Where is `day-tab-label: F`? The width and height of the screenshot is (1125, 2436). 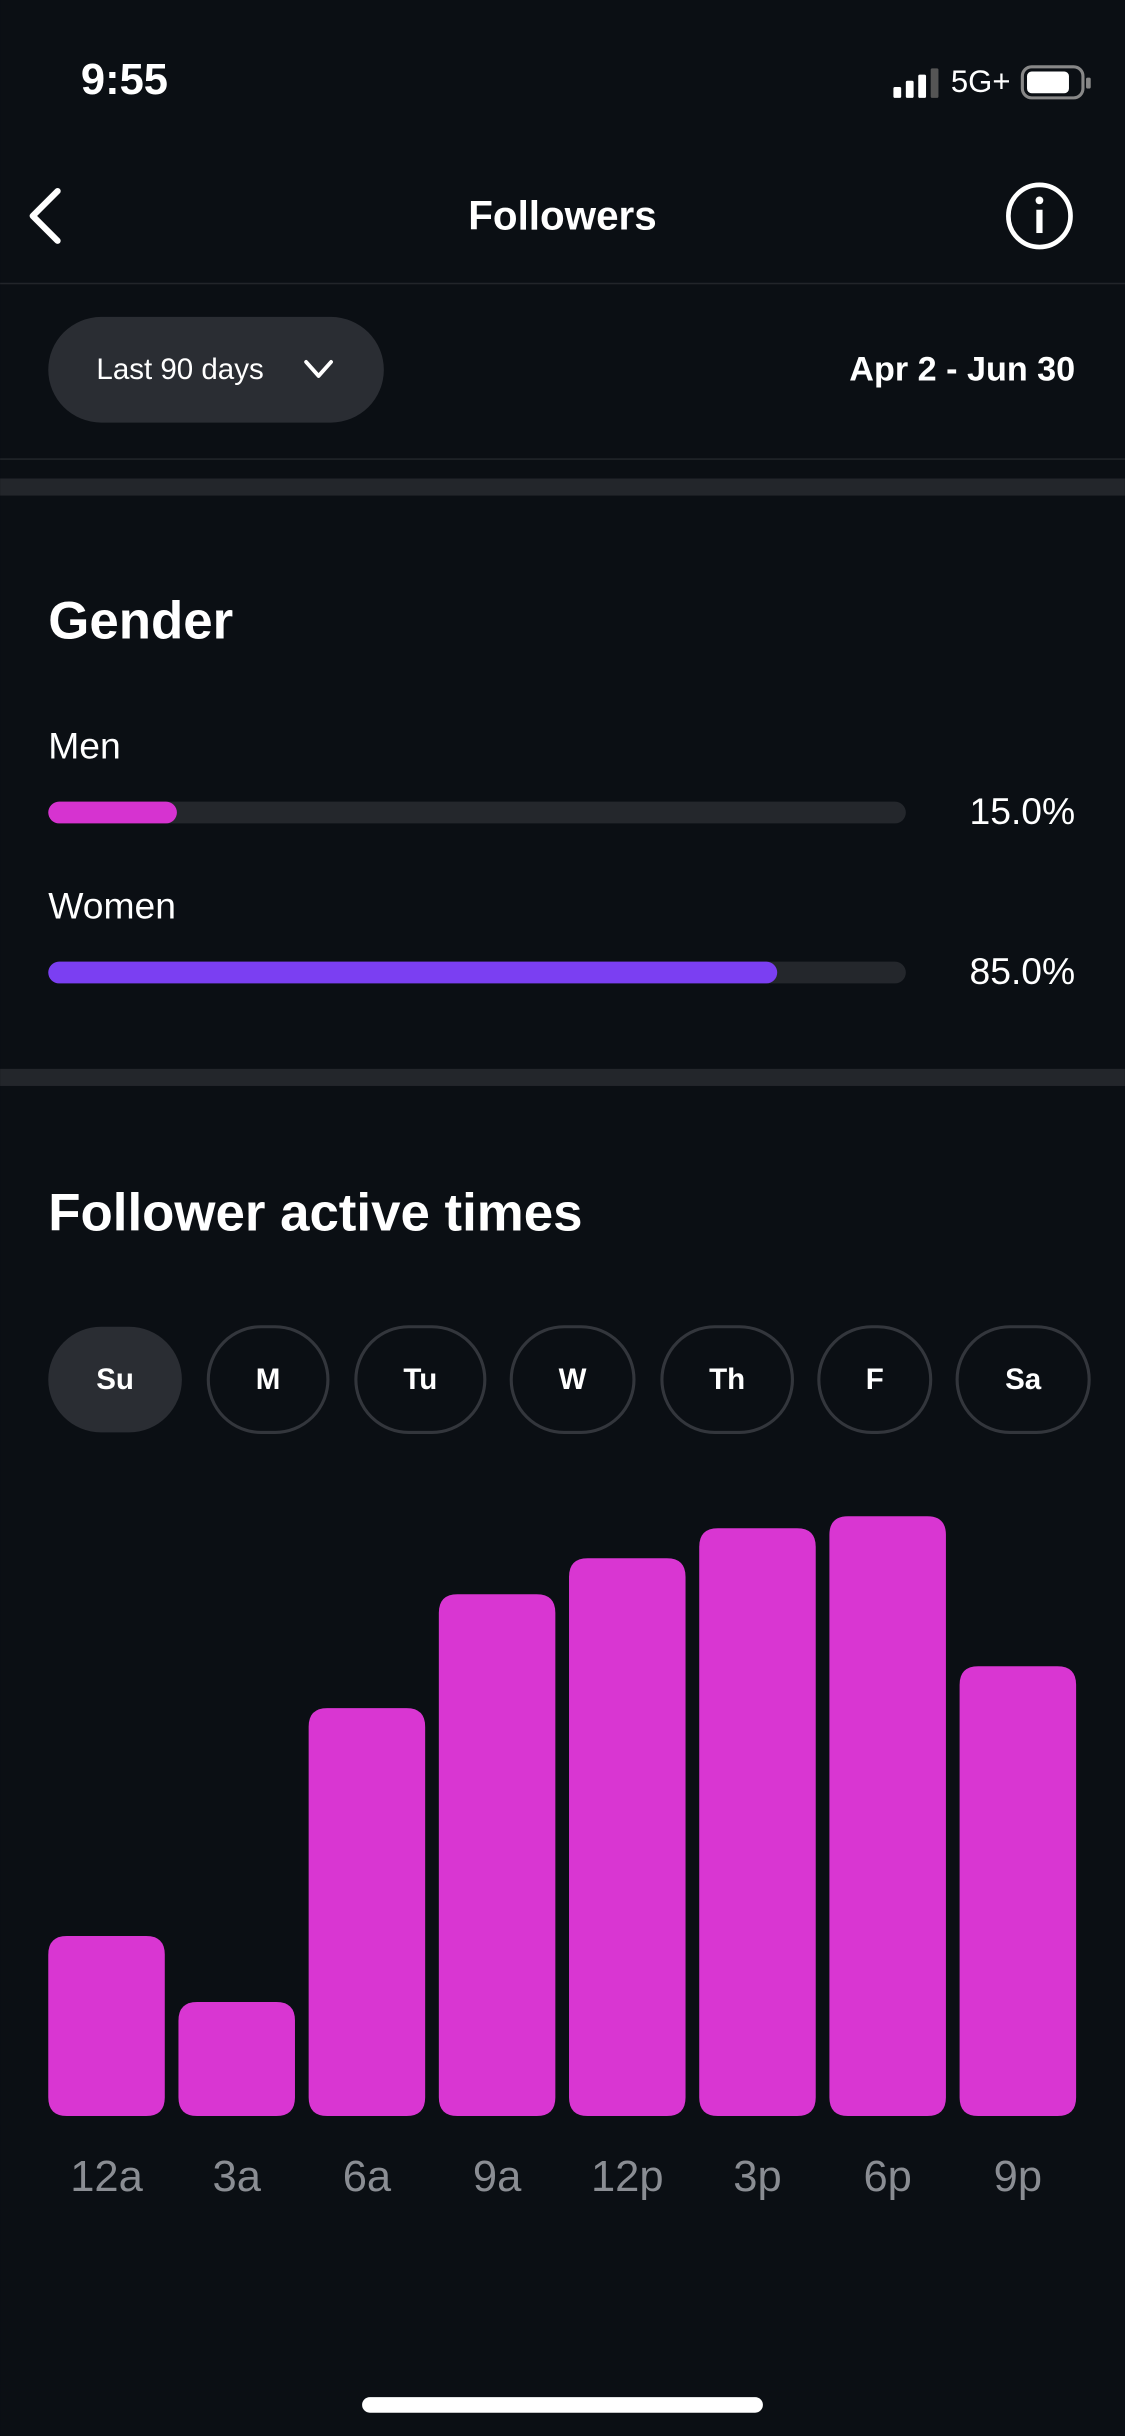 day-tab-label: F is located at coordinates (875, 1379).